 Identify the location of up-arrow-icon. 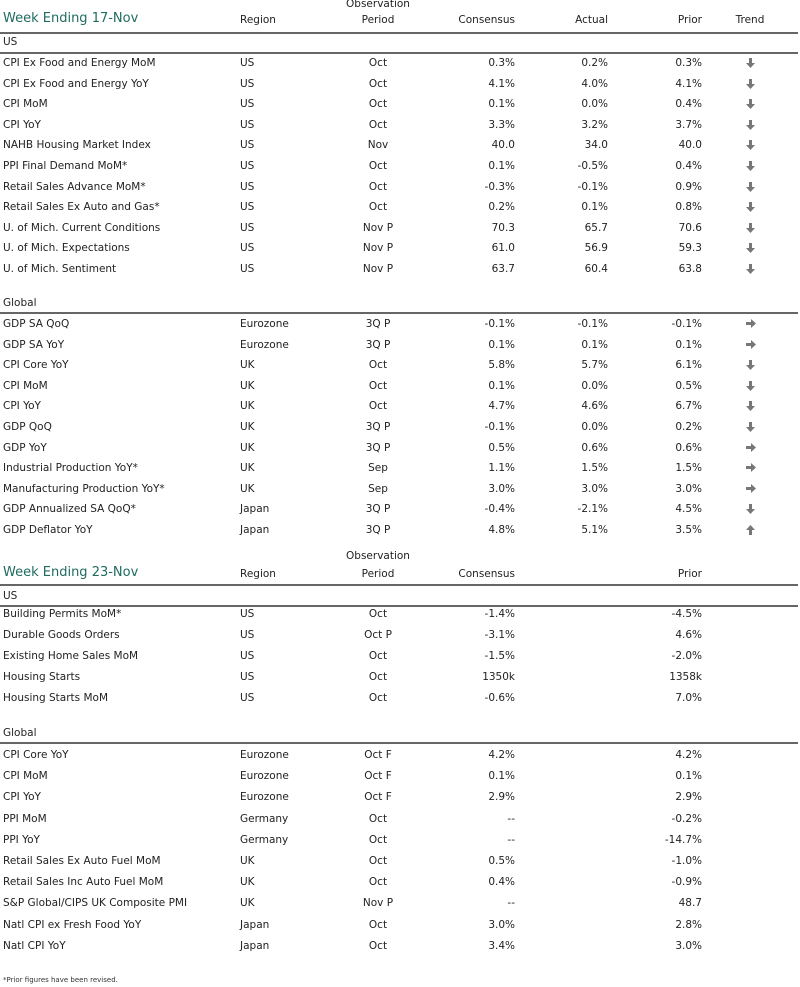
(750, 530).